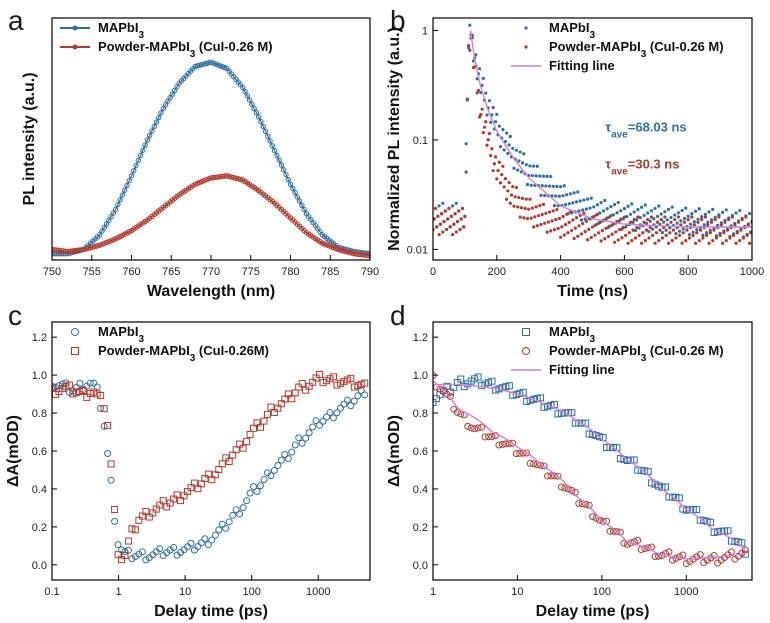  Describe the element at coordinates (624, 272) in the screenshot. I see `x-tick-label: 600` at that location.